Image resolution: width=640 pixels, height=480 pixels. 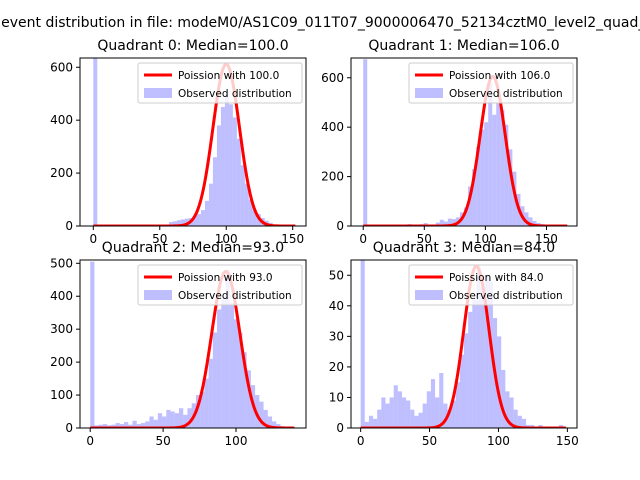 I want to click on y-tick-label: 200, so click(x=61, y=173).